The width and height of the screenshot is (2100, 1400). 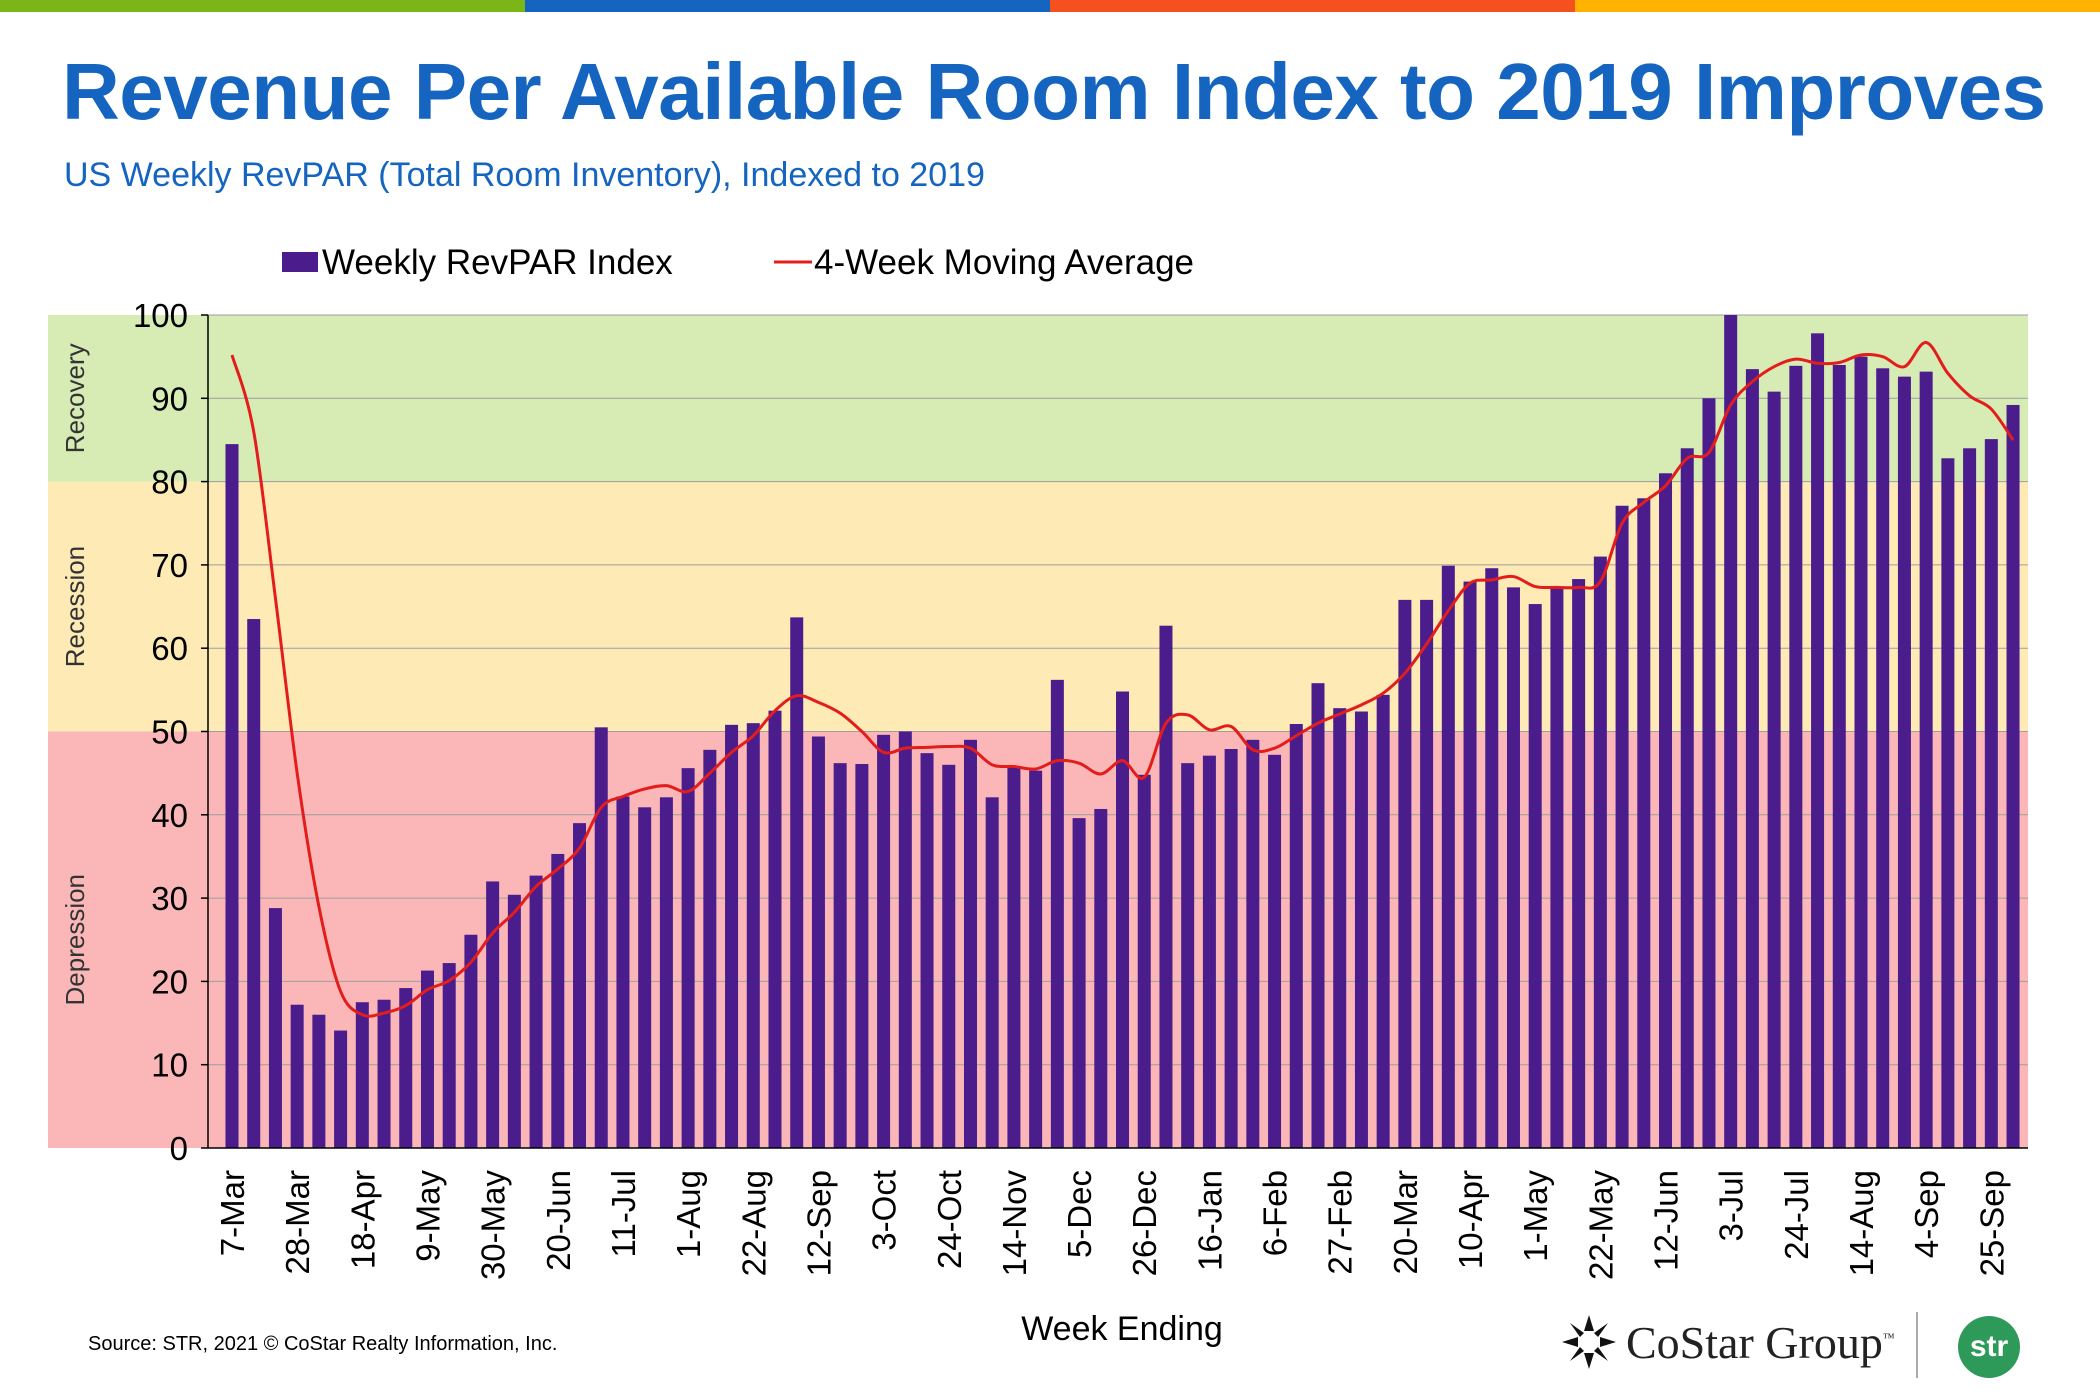 I want to click on x-tick-label: 22-May, so click(x=1600, y=1225).